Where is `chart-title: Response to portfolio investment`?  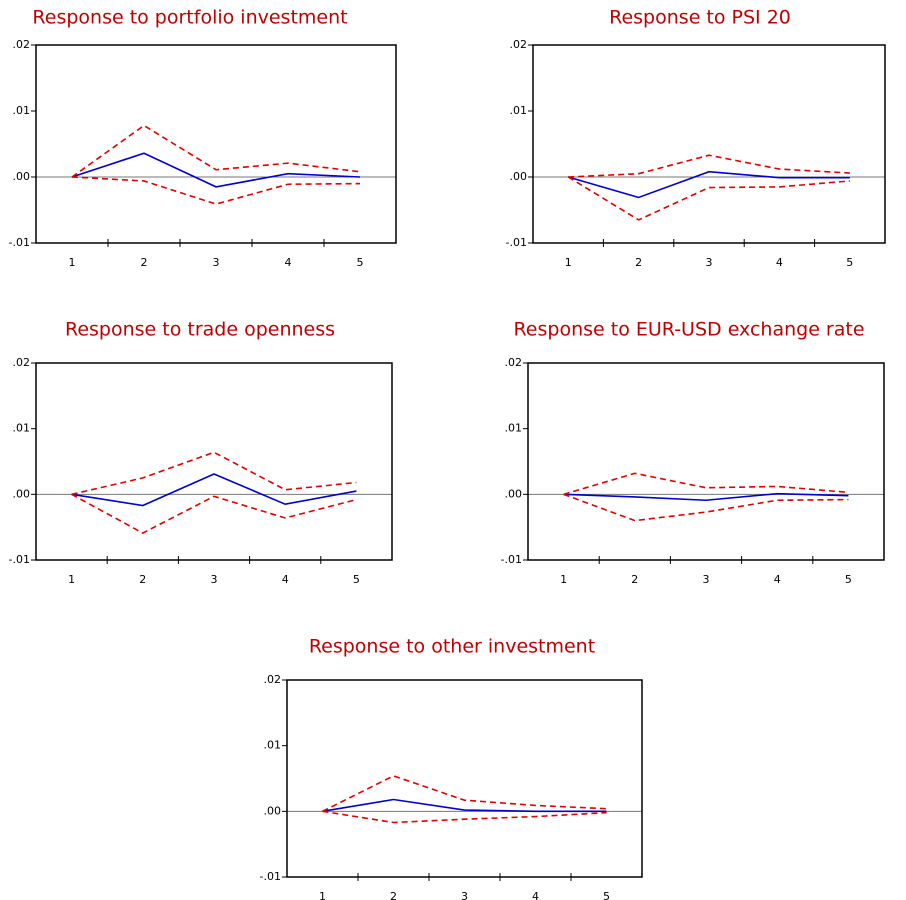 chart-title: Response to portfolio investment is located at coordinates (189, 18).